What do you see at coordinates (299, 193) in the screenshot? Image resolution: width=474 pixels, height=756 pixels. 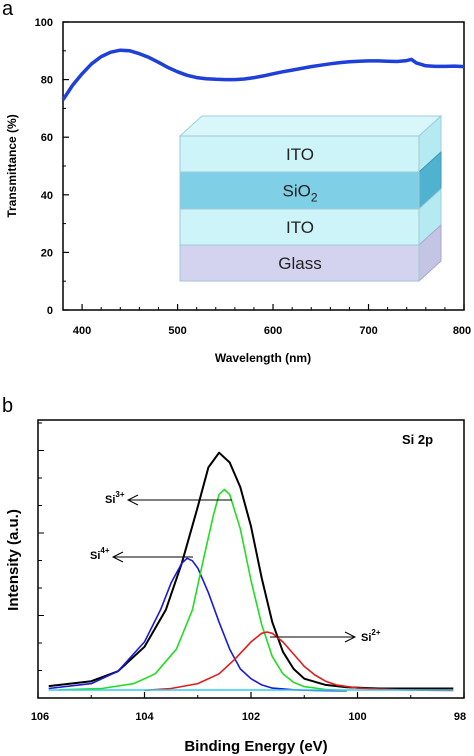 I see `inset-layer-label: SiO2` at bounding box center [299, 193].